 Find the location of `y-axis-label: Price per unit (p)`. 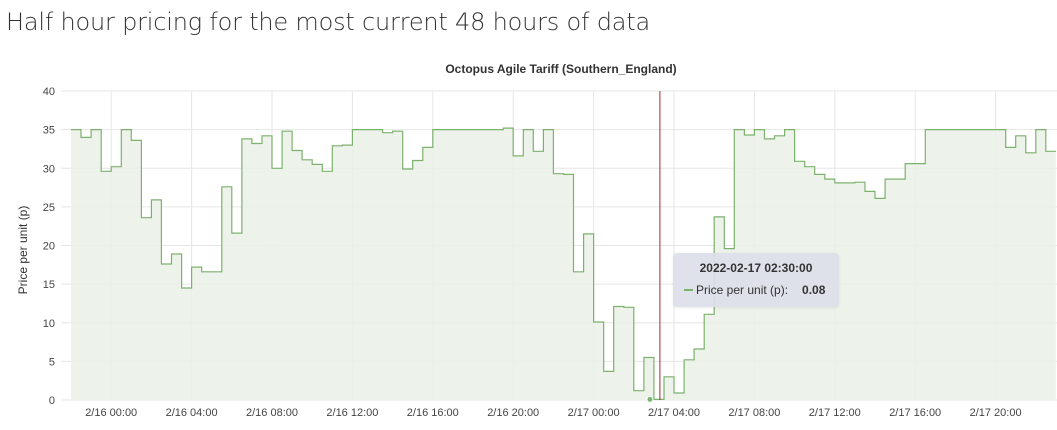

y-axis-label: Price per unit (p) is located at coordinates (23, 250).